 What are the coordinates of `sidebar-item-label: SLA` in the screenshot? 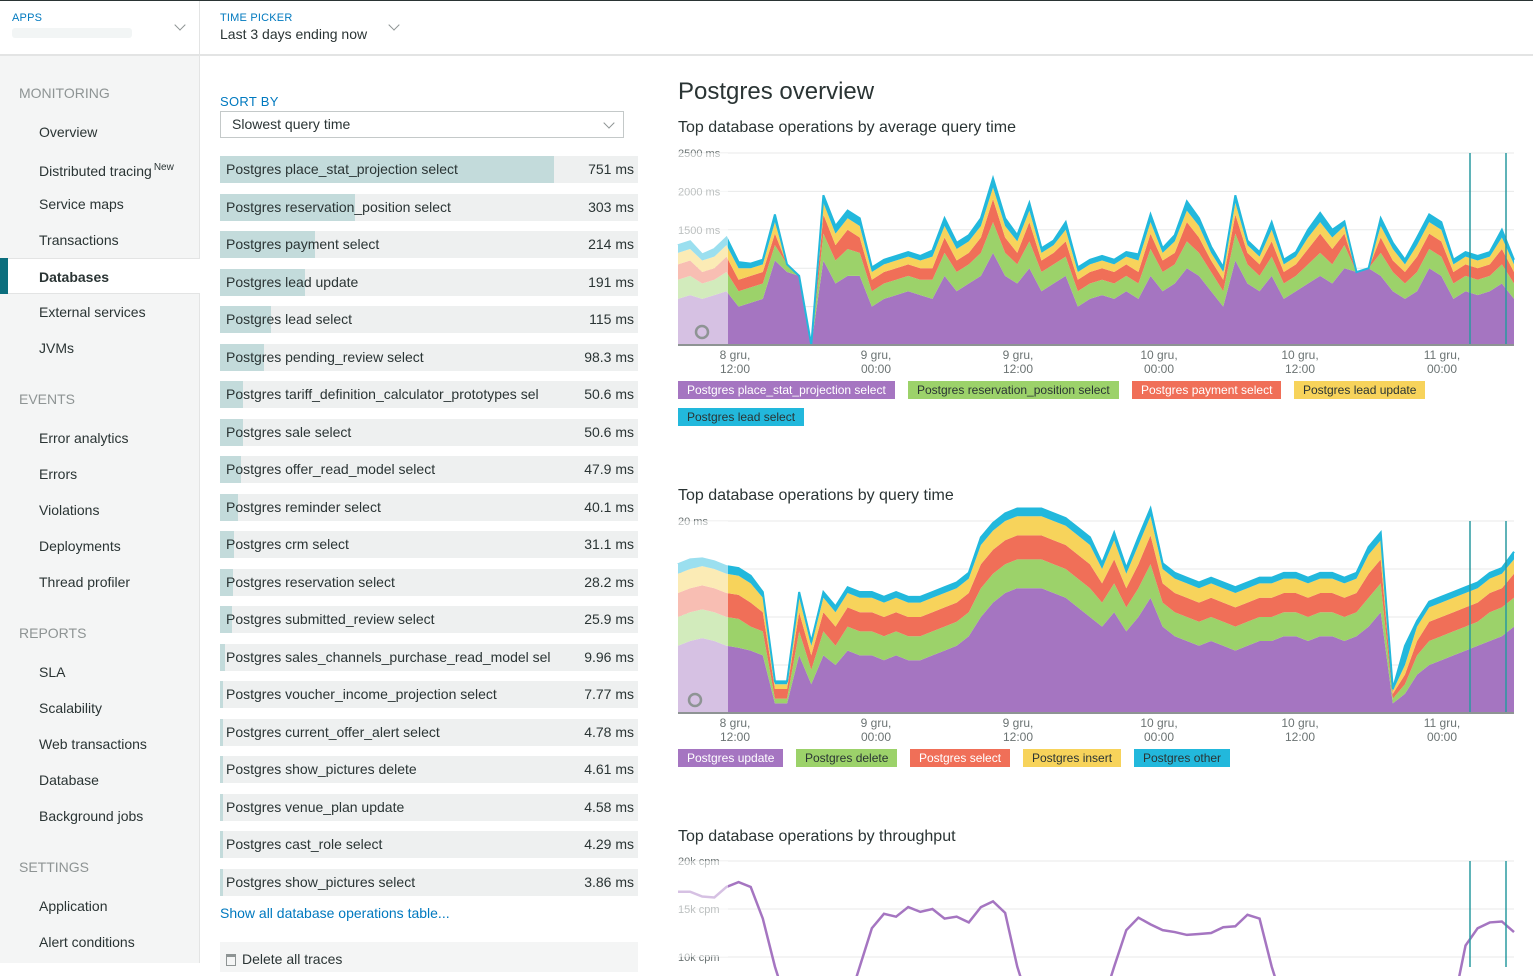 It's located at (52, 672).